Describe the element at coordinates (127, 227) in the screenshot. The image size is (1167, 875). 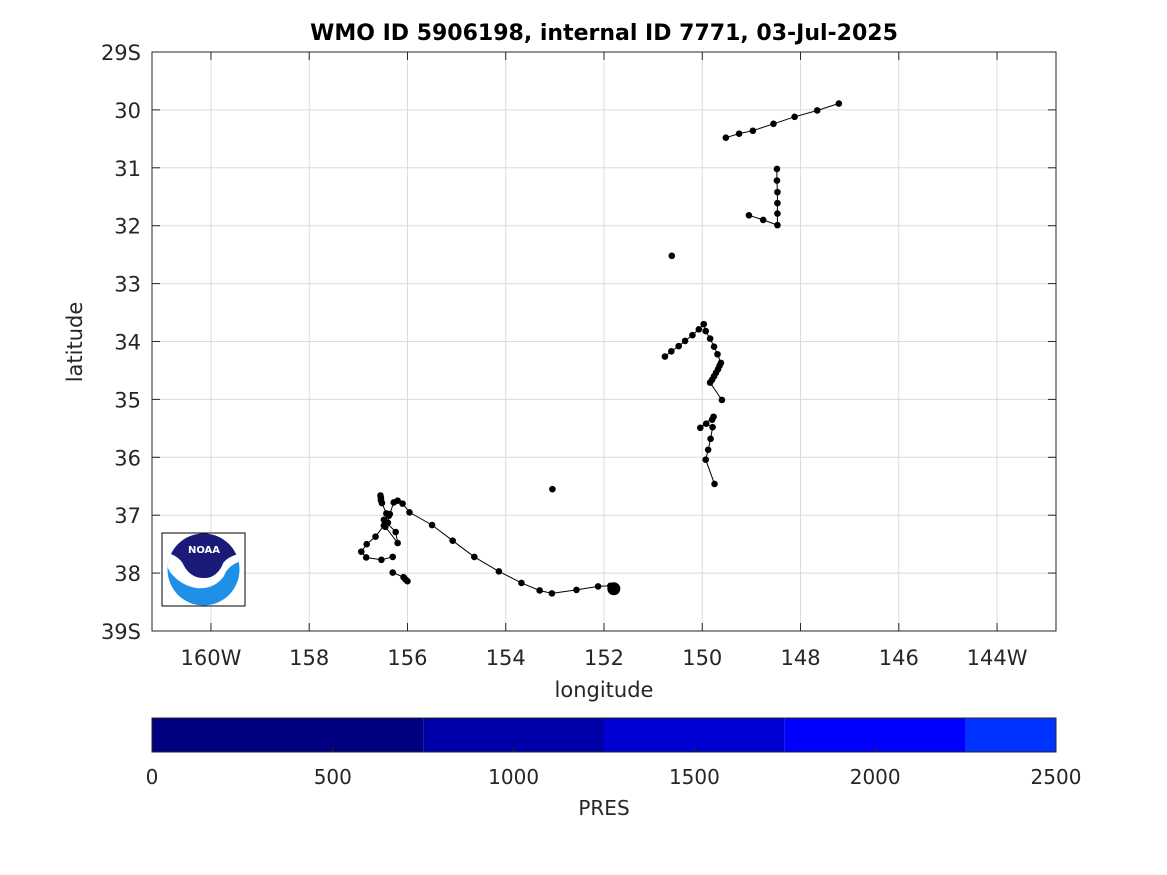
I see `y-tick-label: 32` at that location.